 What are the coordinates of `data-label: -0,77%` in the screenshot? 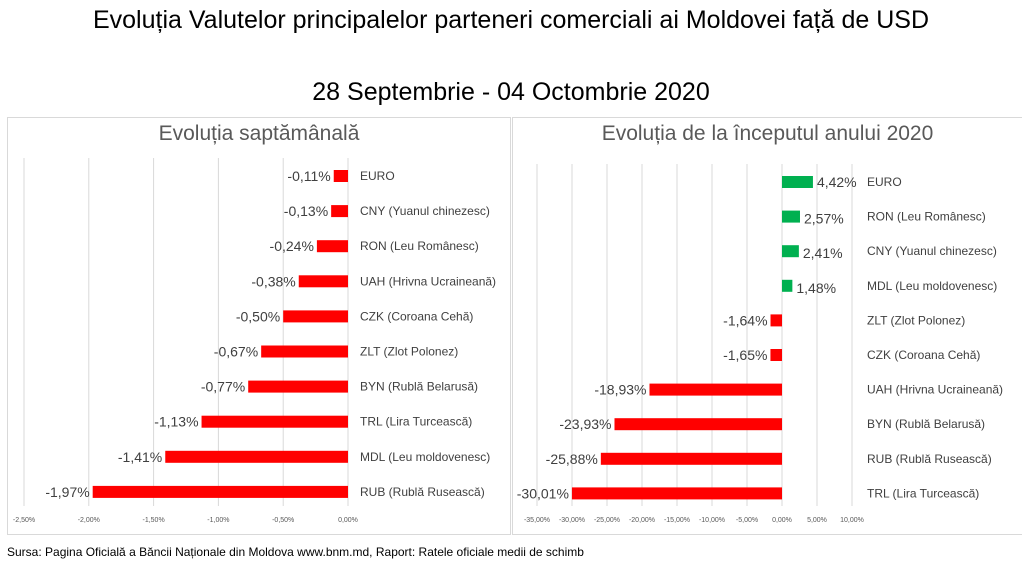 It's located at (223, 387).